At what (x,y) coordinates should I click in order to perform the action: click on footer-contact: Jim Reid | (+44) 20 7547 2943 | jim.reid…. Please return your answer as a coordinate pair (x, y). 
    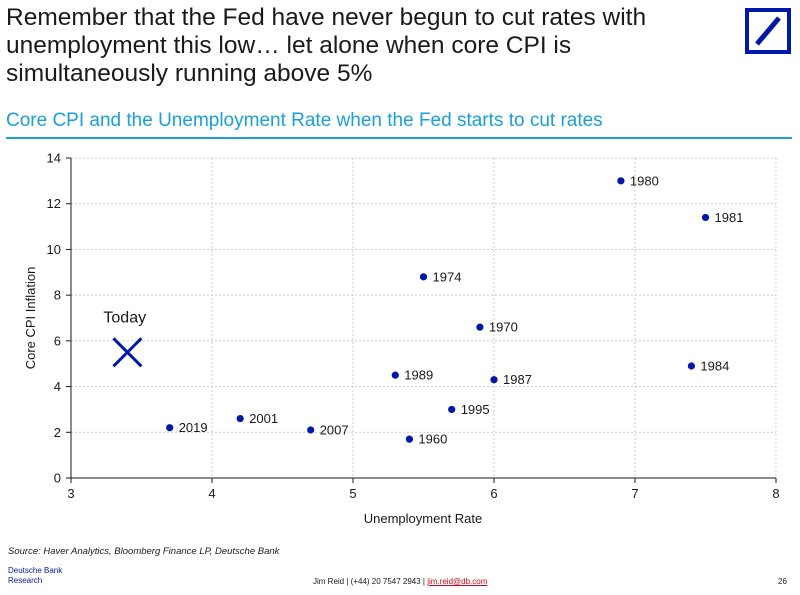
    Looking at the image, I should click on (400, 581).